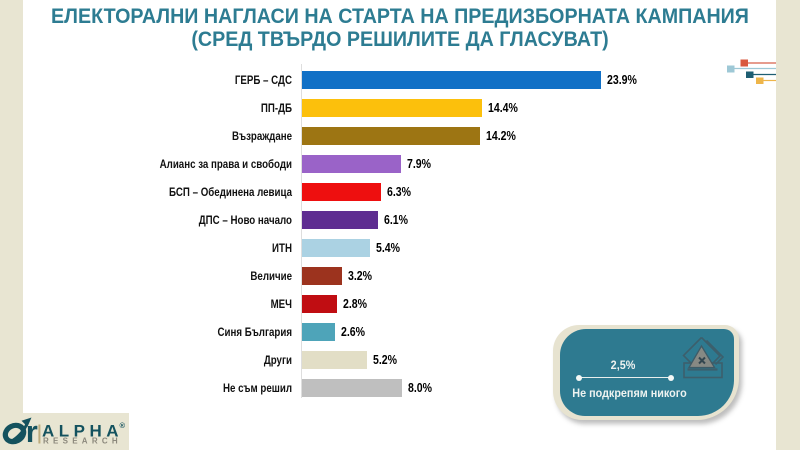 The height and width of the screenshot is (450, 800). I want to click on svg-text: RESEARCH, so click(82, 440).